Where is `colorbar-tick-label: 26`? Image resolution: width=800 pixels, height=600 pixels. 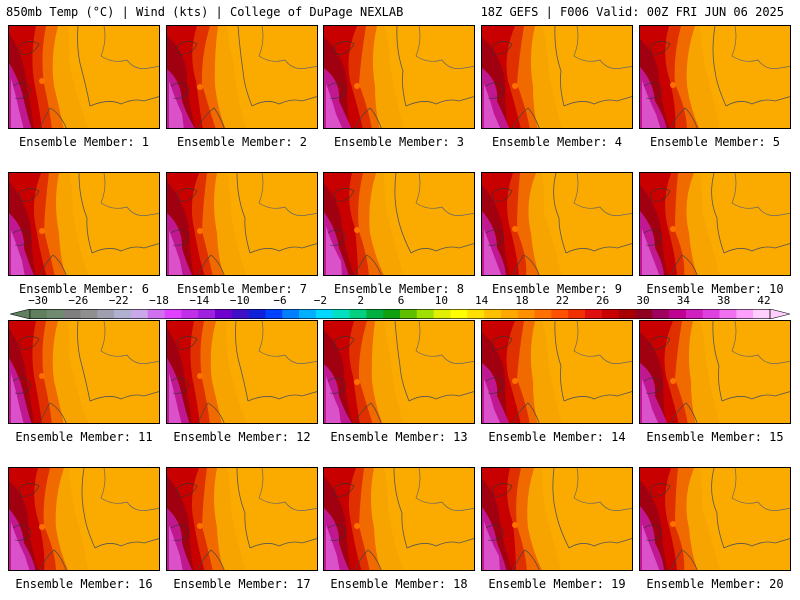 colorbar-tick-label: 26 is located at coordinates (603, 300).